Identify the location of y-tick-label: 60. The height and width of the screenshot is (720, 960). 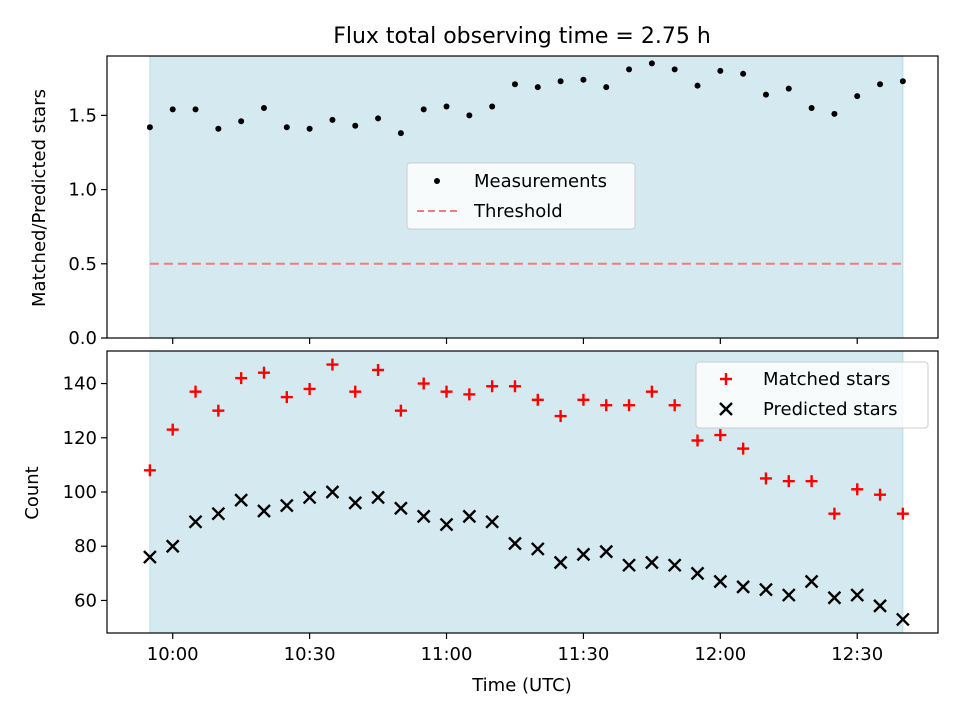
(85, 600).